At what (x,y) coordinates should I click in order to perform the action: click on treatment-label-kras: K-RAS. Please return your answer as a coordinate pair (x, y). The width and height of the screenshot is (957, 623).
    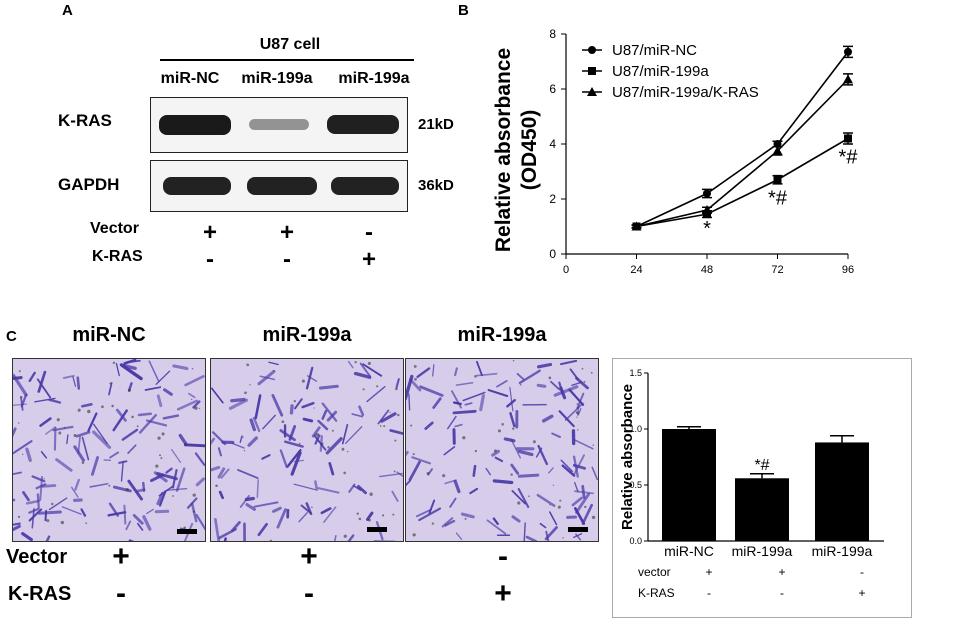
    Looking at the image, I should click on (117, 256).